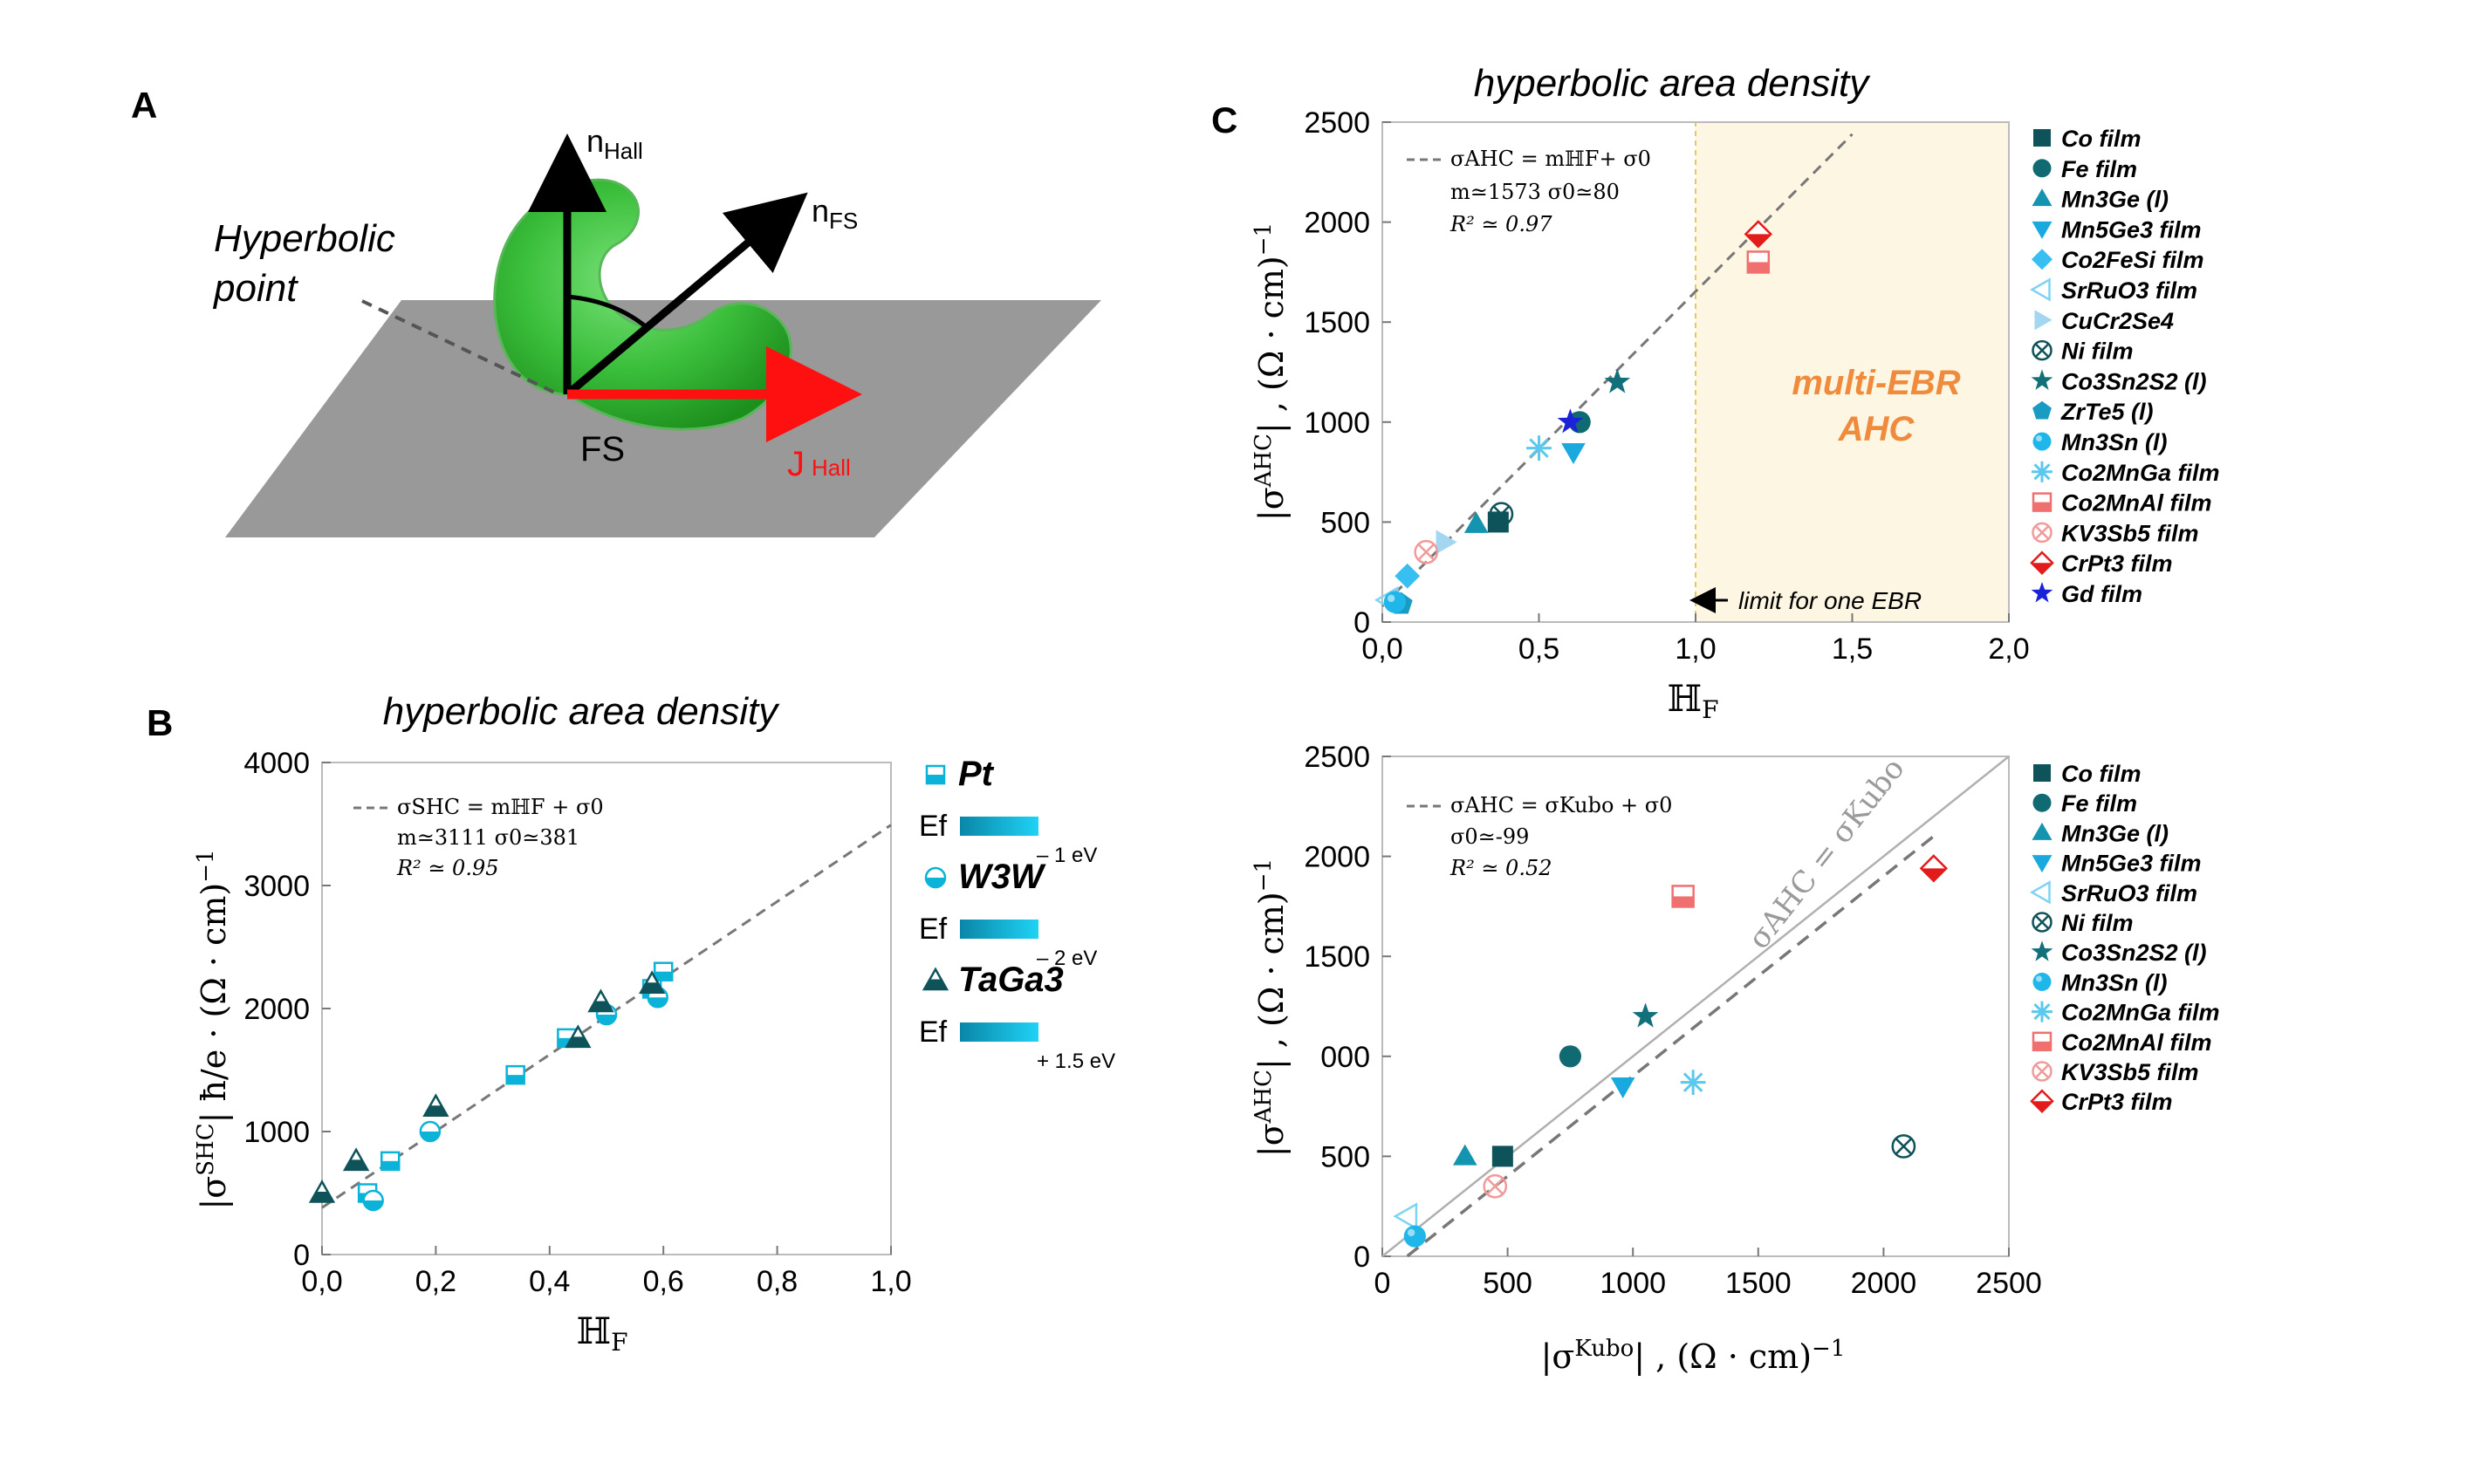  What do you see at coordinates (1574, 453) in the screenshot?
I see `chart-c-top-point-mn5ge3-film` at bounding box center [1574, 453].